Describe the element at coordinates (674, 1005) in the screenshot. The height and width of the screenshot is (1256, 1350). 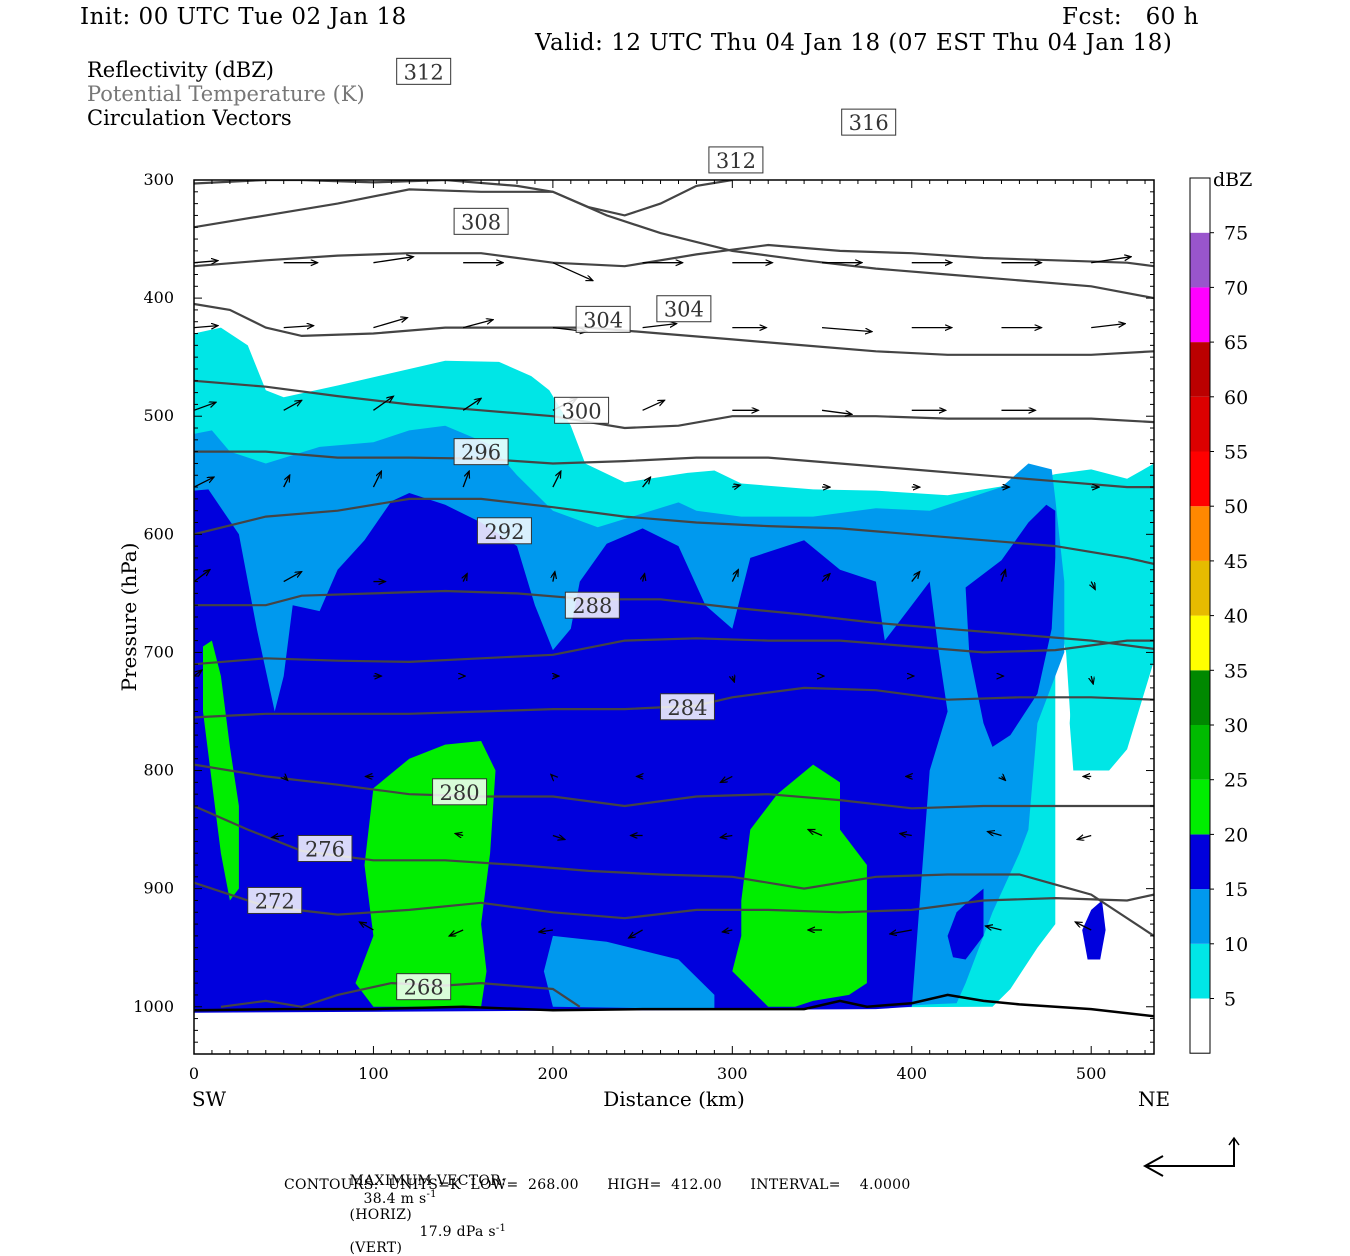
I see `terrain-line` at that location.